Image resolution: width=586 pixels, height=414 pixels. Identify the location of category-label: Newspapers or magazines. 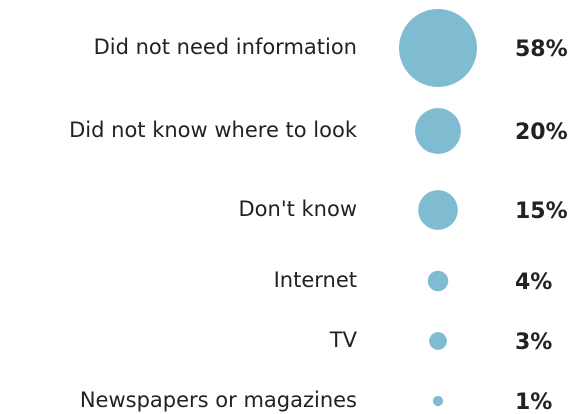
(218, 400).